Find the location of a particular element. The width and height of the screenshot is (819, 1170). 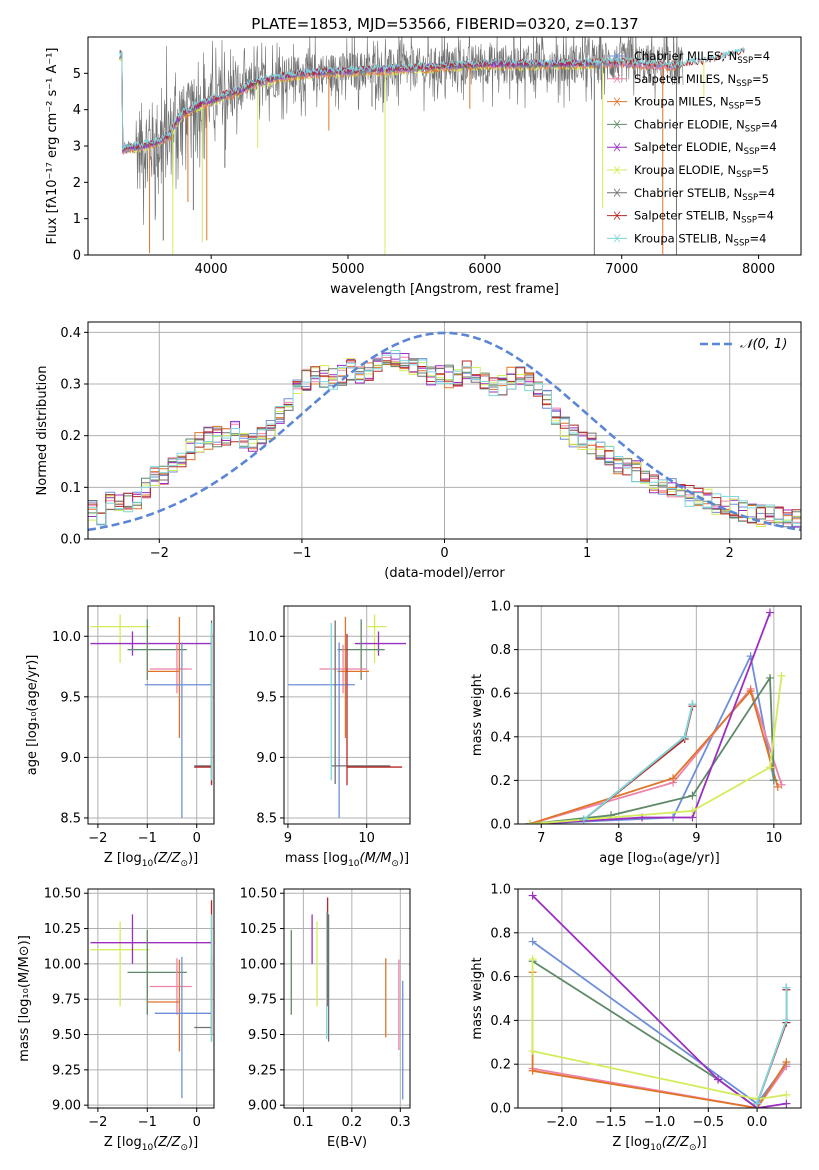

age_vs_mass-xlabel: mass [log10(M/M⊙)] is located at coordinates (347, 860).